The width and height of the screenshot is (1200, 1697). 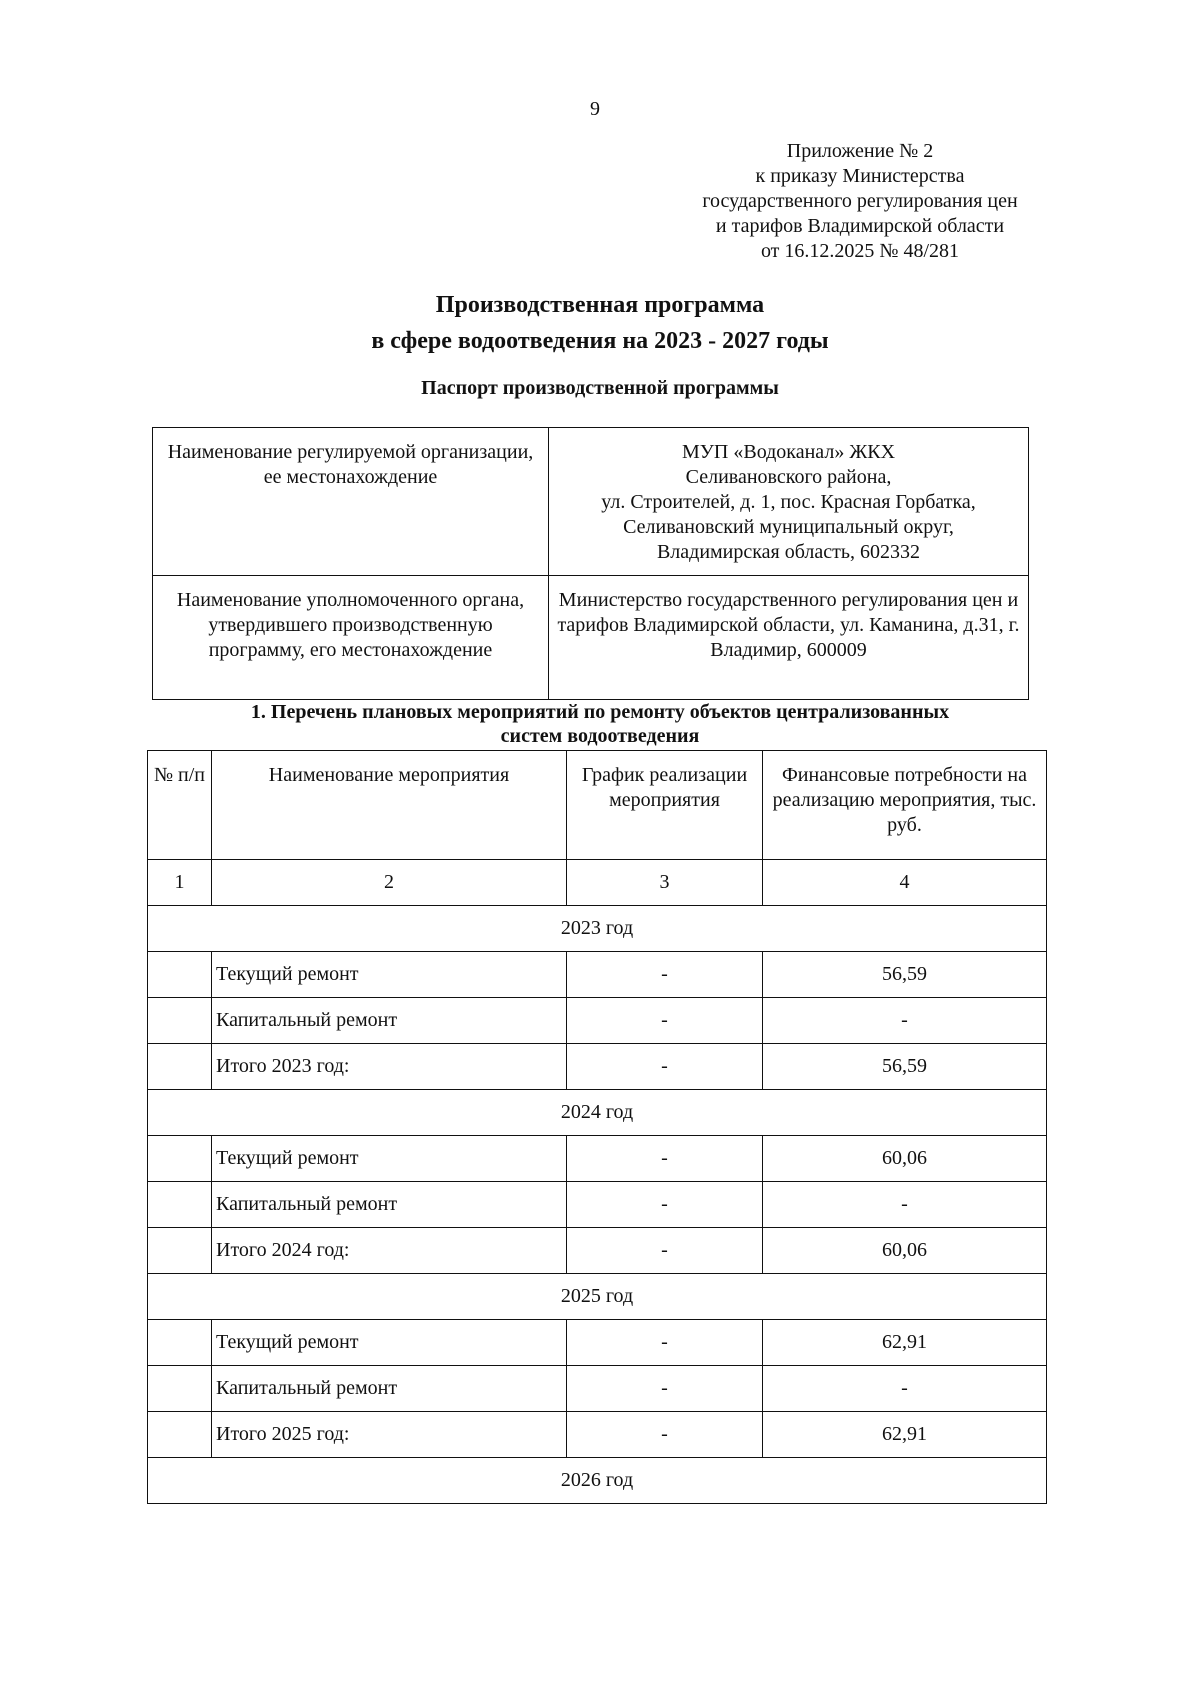 I want to click on table-row: Текущий ремонт -56,59, so click(x=597, y=974).